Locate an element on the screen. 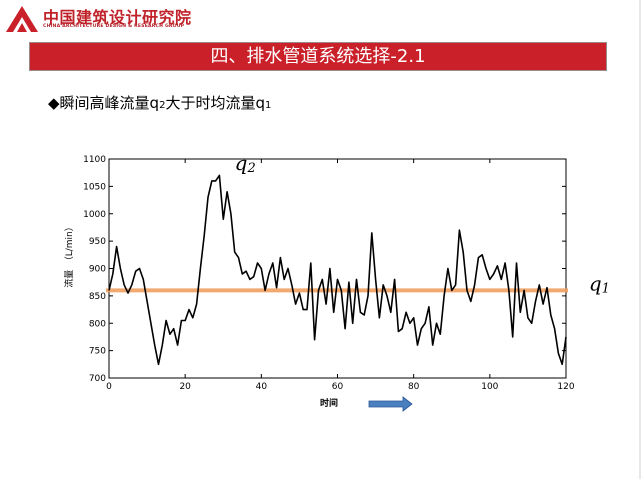 The image size is (641, 479). annotation-subscript: 2 is located at coordinates (250, 168).